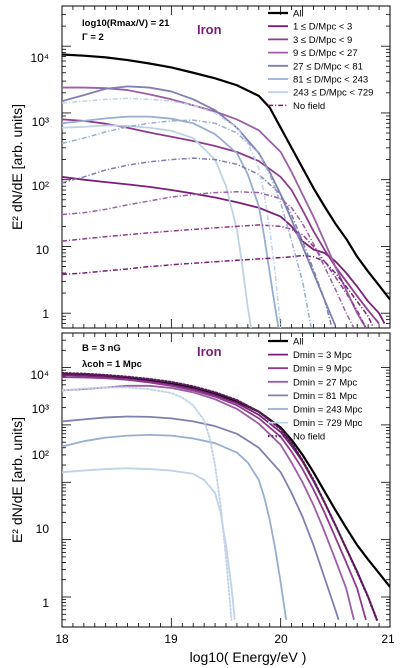 The image size is (407, 668). Describe the element at coordinates (325, 382) in the screenshot. I see `legend-label: Dmin = 27 Mpc` at that location.